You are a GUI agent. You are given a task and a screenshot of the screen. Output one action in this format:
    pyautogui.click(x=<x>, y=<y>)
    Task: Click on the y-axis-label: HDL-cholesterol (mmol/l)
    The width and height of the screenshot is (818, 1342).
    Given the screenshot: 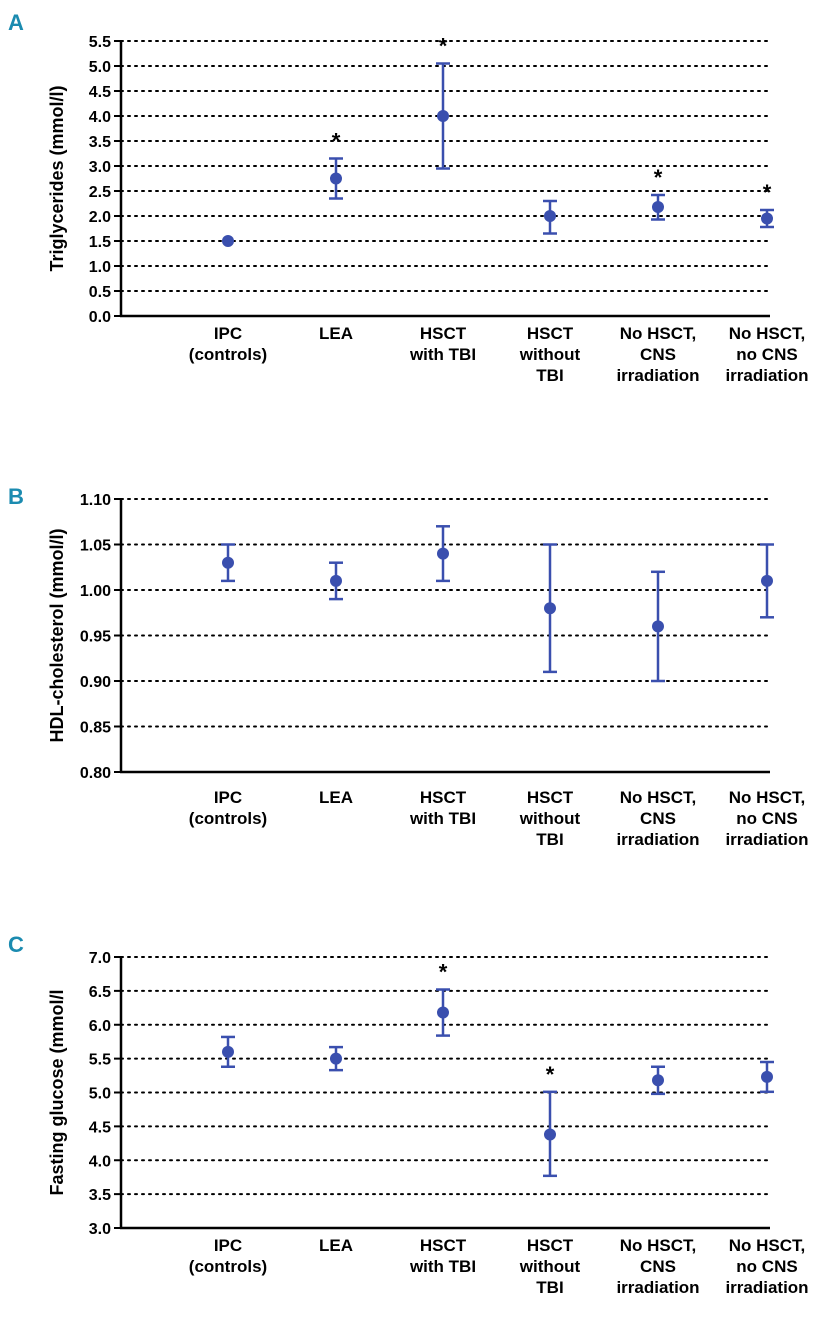 What is the action you would take?
    pyautogui.click(x=57, y=635)
    